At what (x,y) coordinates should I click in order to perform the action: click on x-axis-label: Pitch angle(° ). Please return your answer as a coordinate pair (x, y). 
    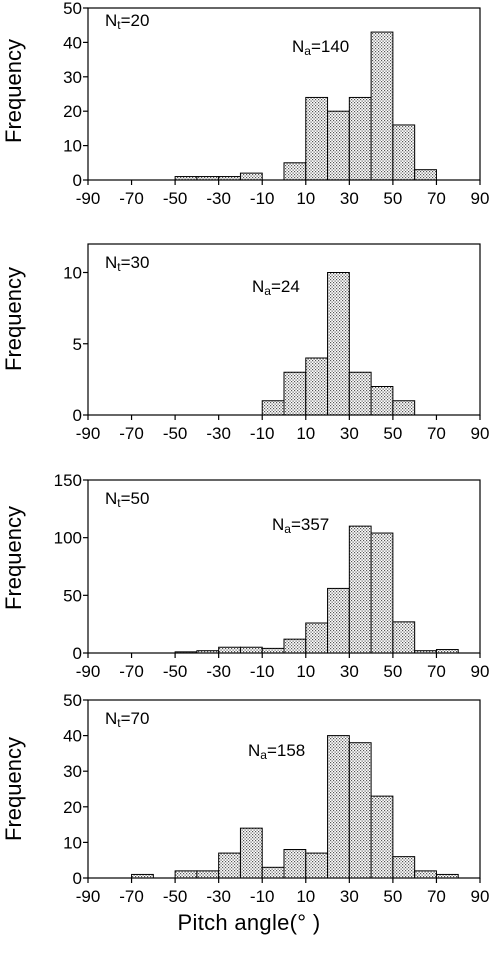
    Looking at the image, I should click on (249, 922).